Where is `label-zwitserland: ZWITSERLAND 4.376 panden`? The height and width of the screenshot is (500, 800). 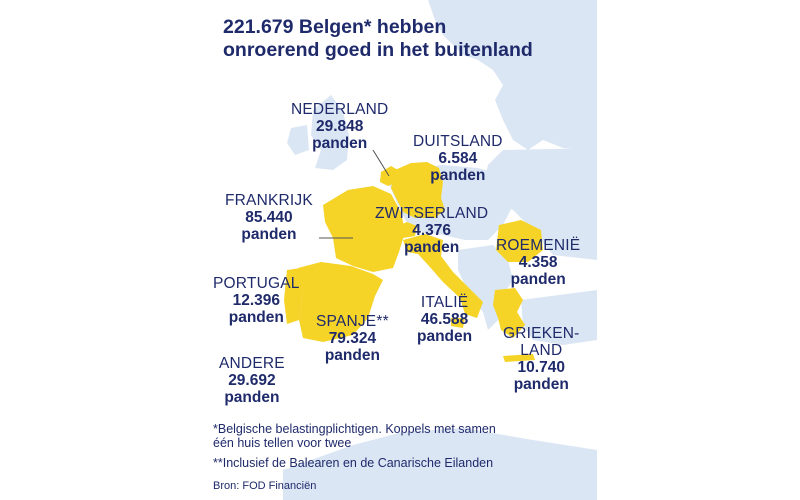 label-zwitserland: ZWITSERLAND 4.376 panden is located at coordinates (431, 230).